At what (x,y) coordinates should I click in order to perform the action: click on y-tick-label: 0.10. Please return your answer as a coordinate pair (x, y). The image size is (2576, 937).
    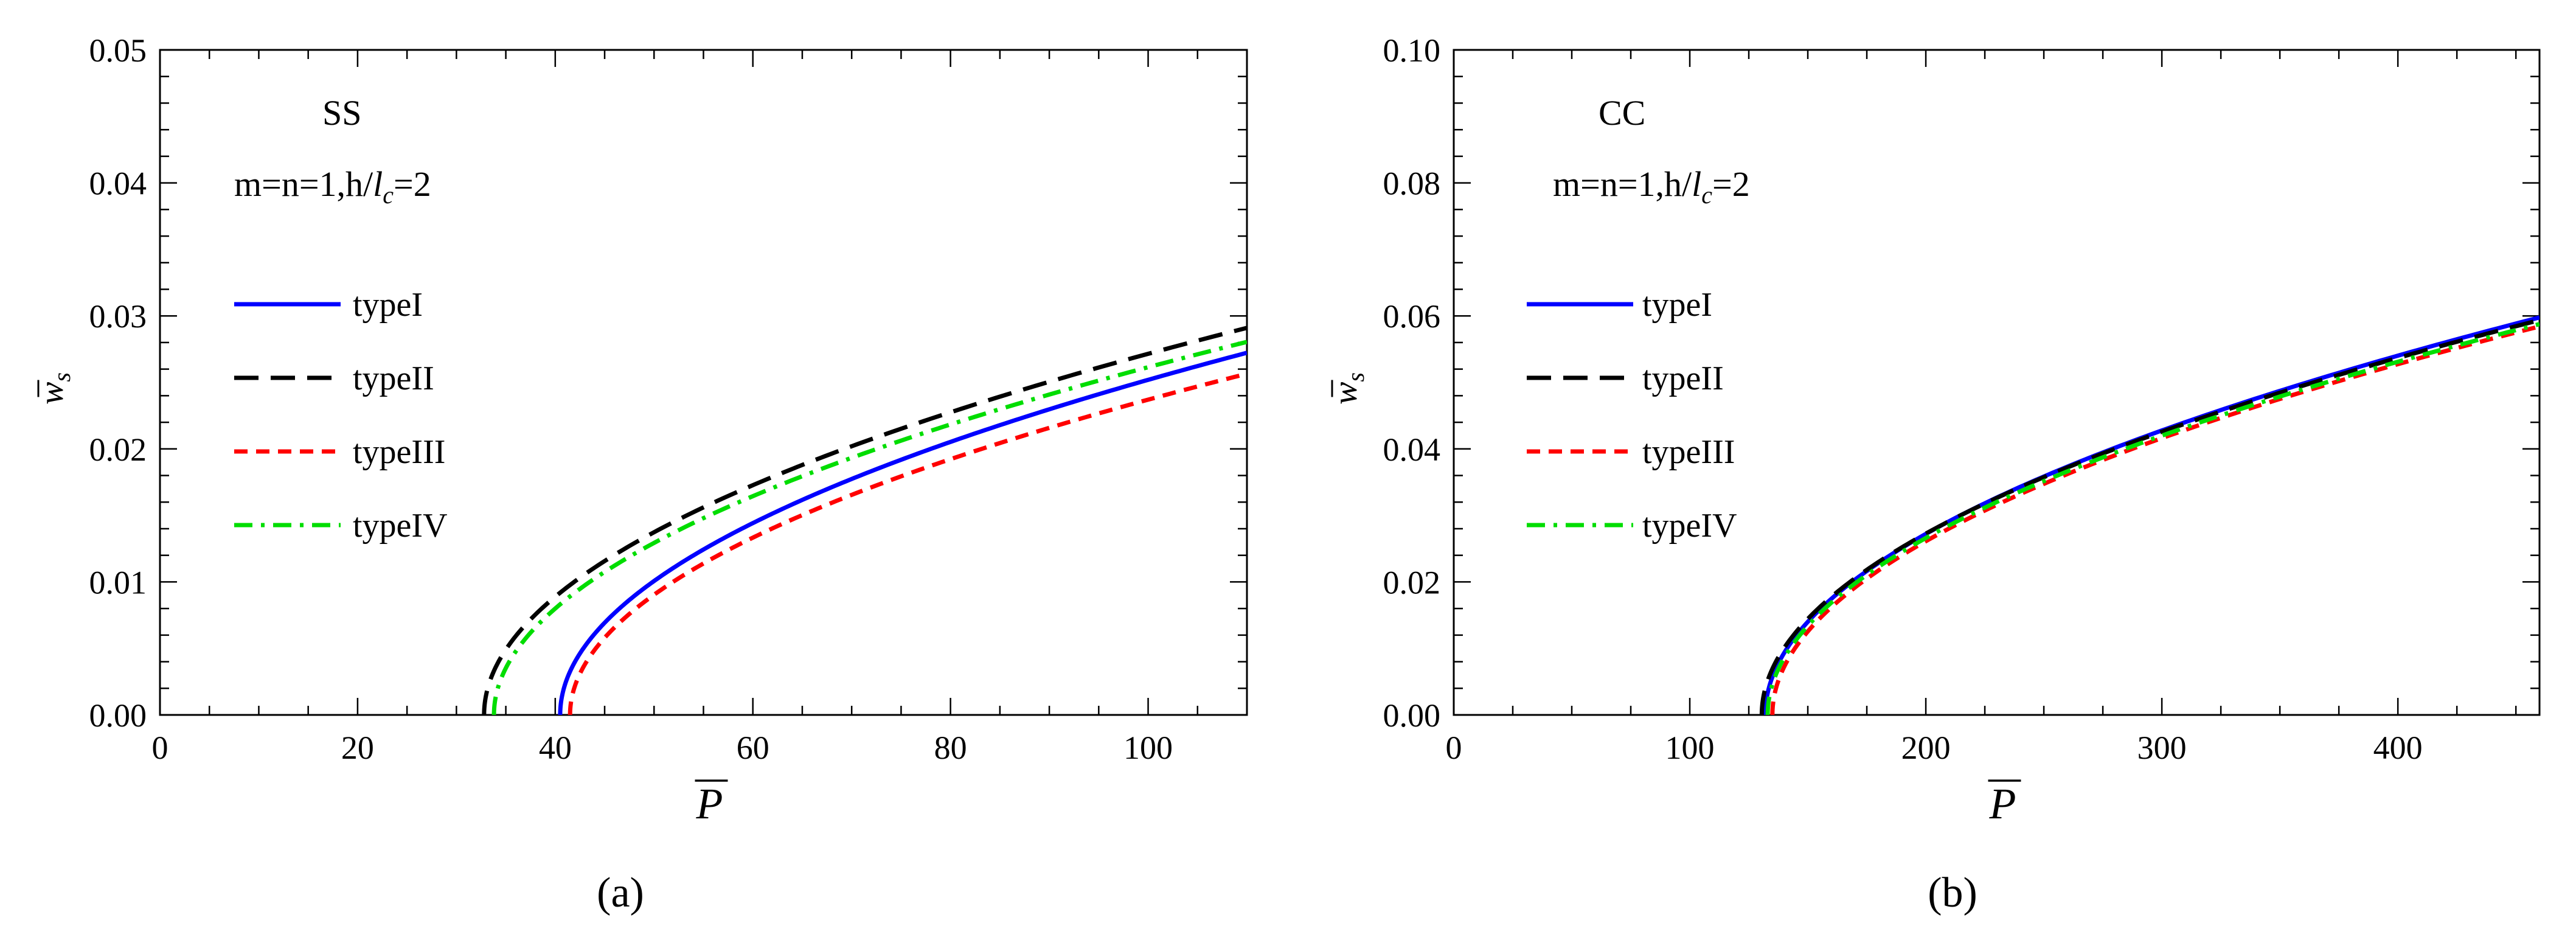
    Looking at the image, I should click on (1412, 50).